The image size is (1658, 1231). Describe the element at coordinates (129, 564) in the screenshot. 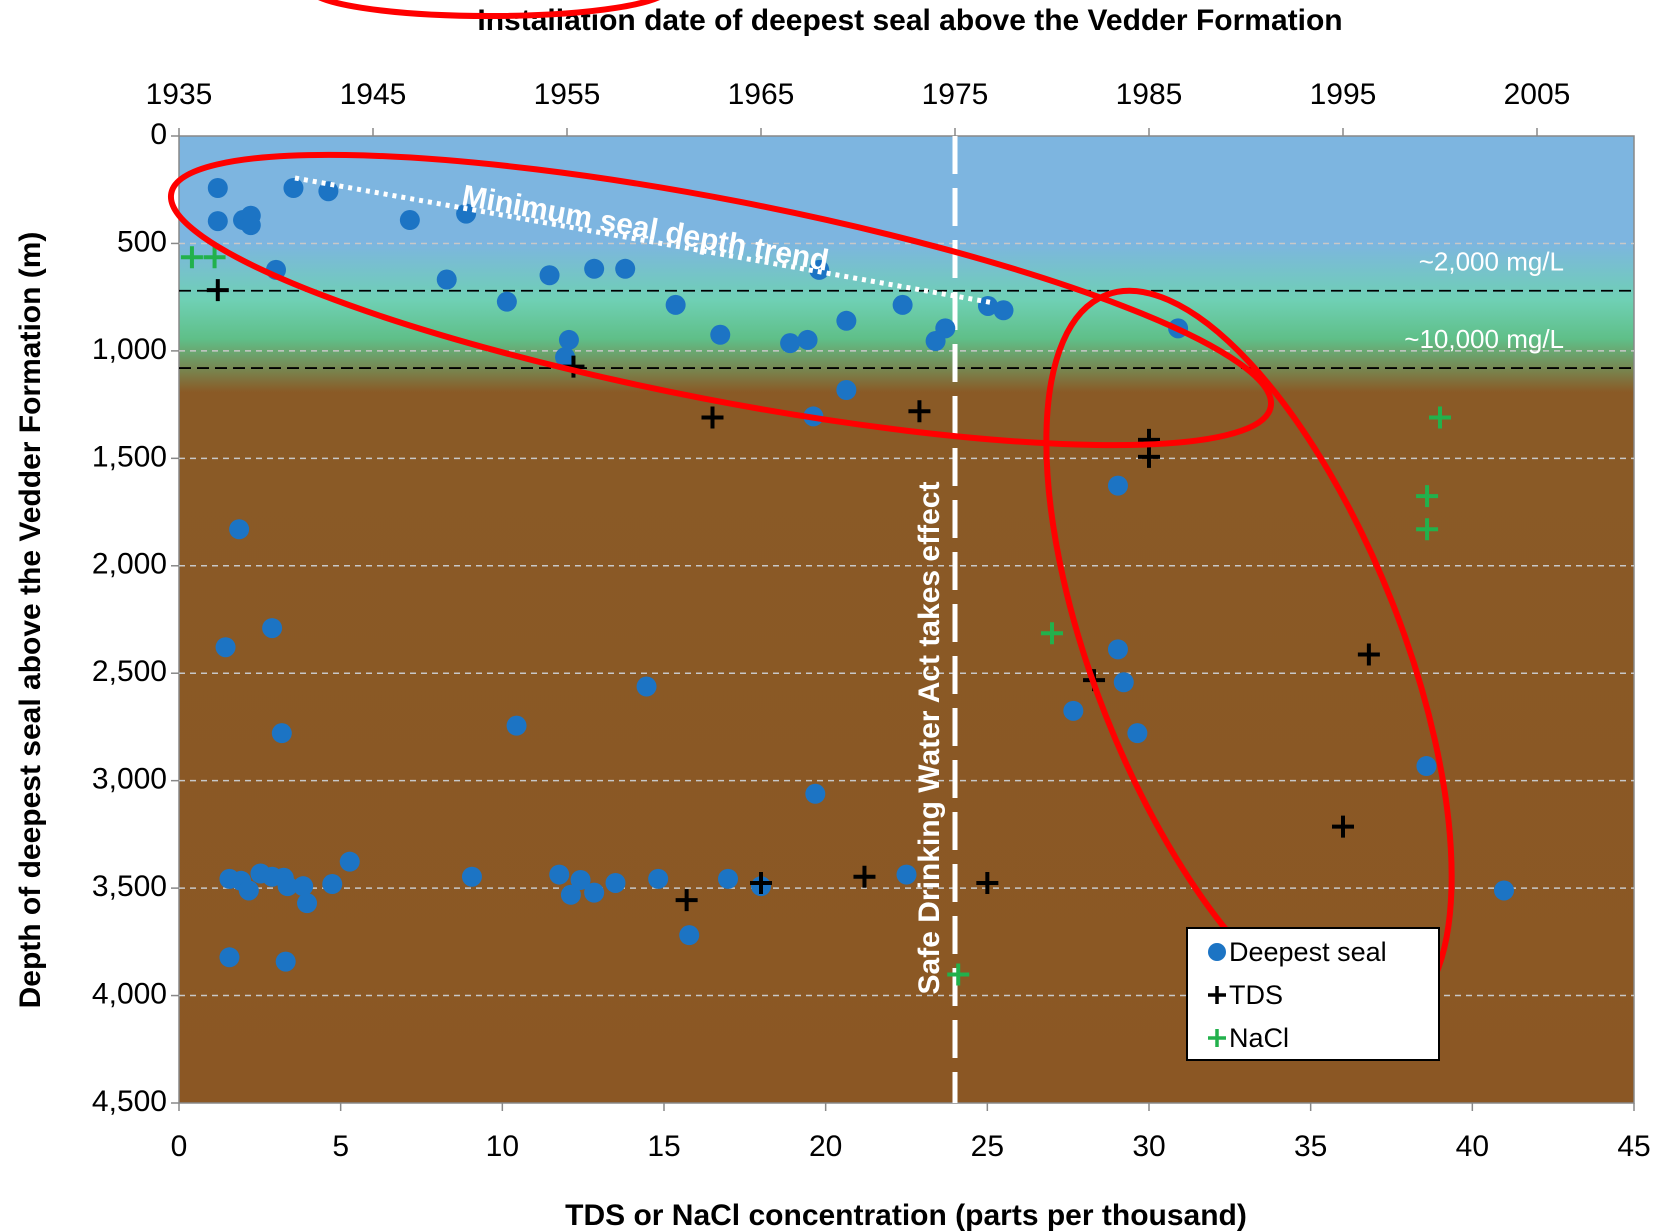

I see `y-tick-label: 2,000` at that location.